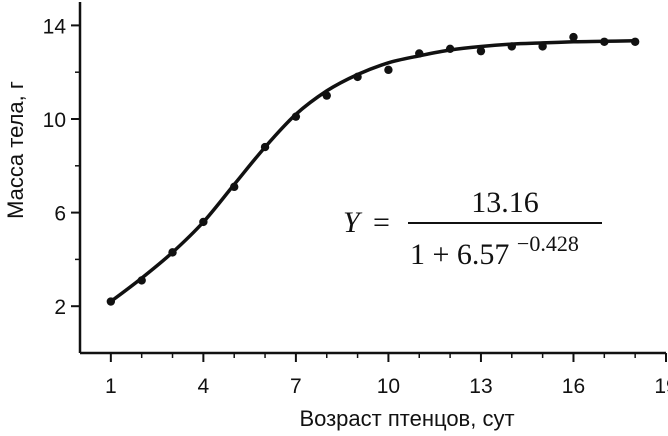 This screenshot has width=668, height=436. Describe the element at coordinates (204, 386) in the screenshot. I see `x-tick-label: 4` at that location.